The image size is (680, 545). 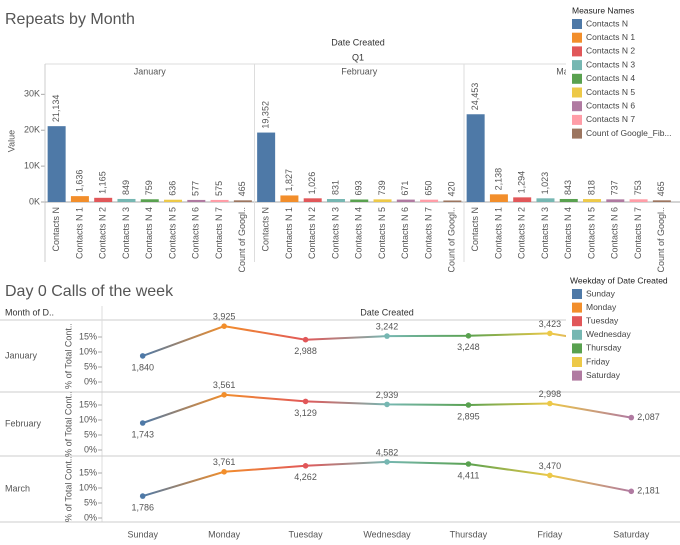 What do you see at coordinates (196, 233) in the screenshot?
I see `x-tick-label: Contacts N 6` at bounding box center [196, 233].